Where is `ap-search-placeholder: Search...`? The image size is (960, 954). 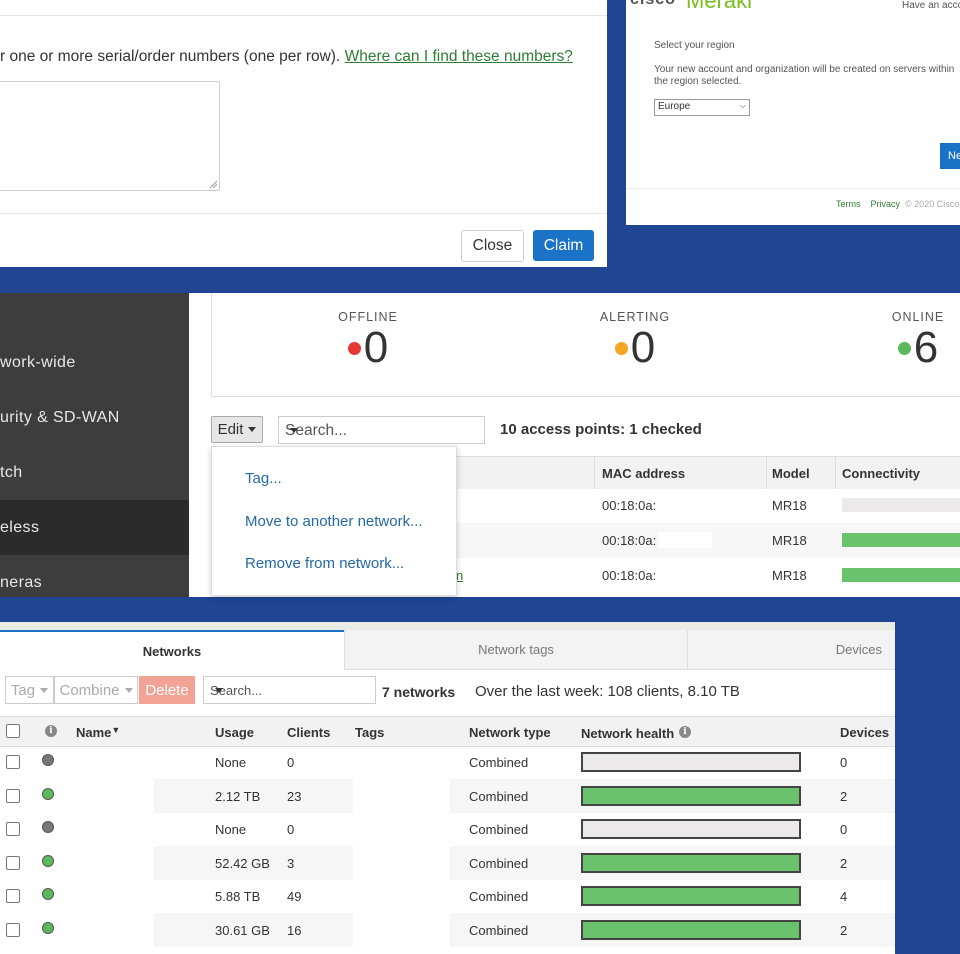
ap-search-placeholder: Search... is located at coordinates (316, 430).